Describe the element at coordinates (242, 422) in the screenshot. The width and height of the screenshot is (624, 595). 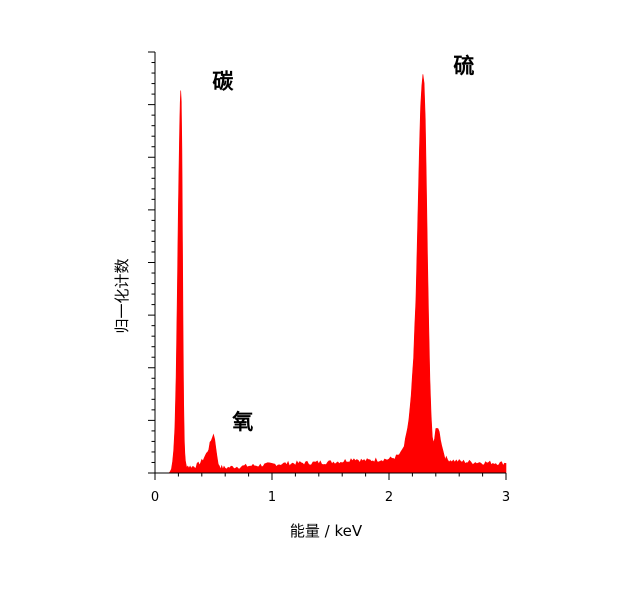
I see `peak-label: 氧` at that location.